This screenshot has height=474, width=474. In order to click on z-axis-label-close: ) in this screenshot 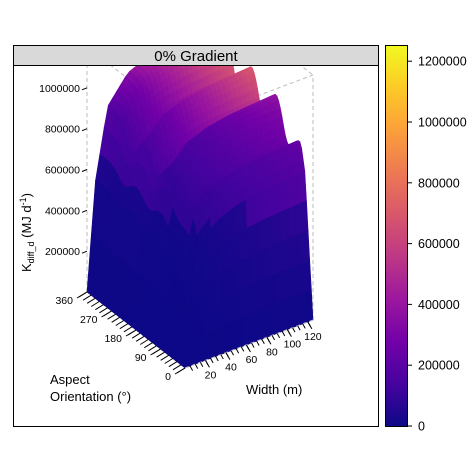, I will do `click(26, 195)`.